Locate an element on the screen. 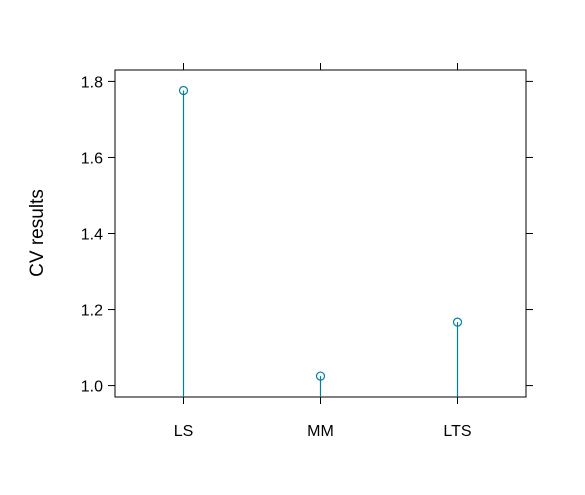  x-tick-label: LS is located at coordinates (184, 431).